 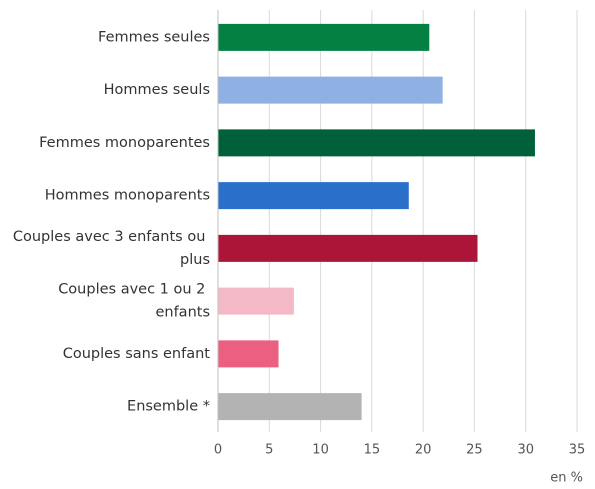 What do you see at coordinates (269, 450) in the screenshot?
I see `x-tick-label: 5` at bounding box center [269, 450].